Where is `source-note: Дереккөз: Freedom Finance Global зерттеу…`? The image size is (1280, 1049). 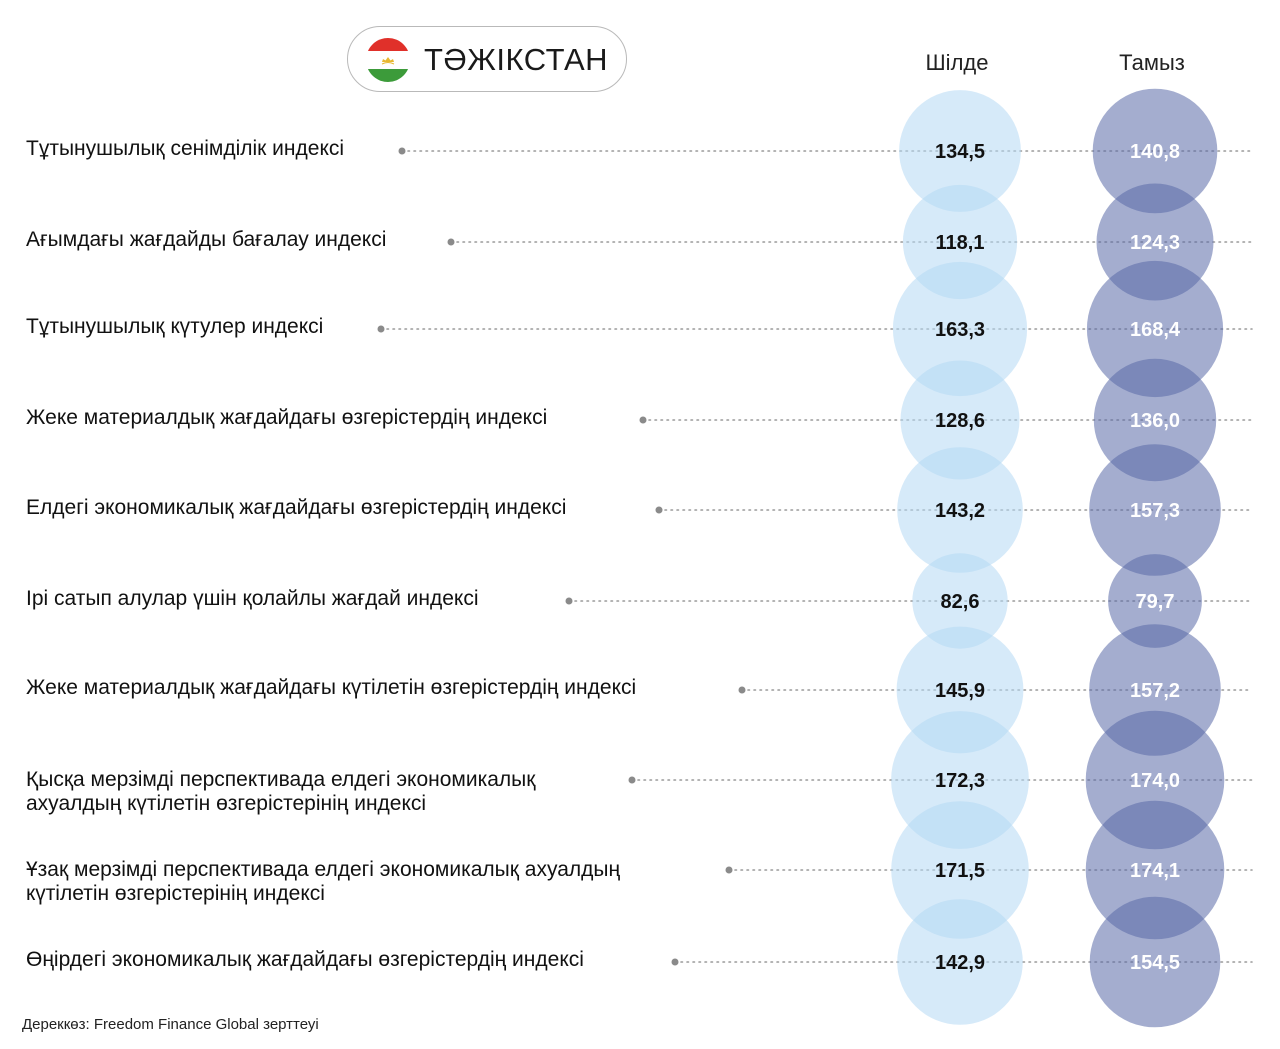 source-note: Дереккөз: Freedom Finance Global зерттеу… is located at coordinates (170, 1024).